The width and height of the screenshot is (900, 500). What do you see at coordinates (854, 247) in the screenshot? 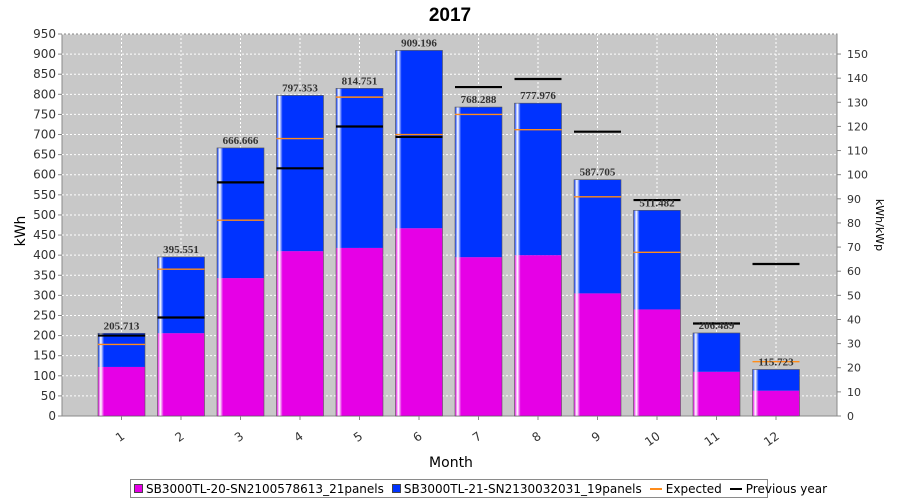
I see `y2-tick-label: 70` at bounding box center [854, 247].